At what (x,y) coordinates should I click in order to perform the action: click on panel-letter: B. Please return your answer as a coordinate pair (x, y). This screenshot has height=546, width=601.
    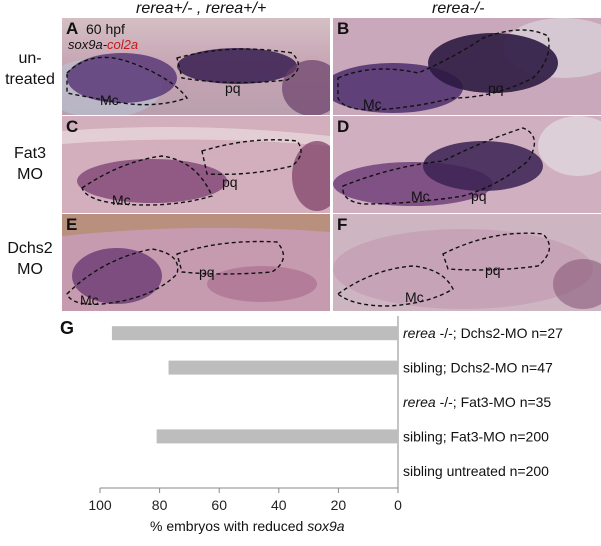
    Looking at the image, I should click on (343, 28).